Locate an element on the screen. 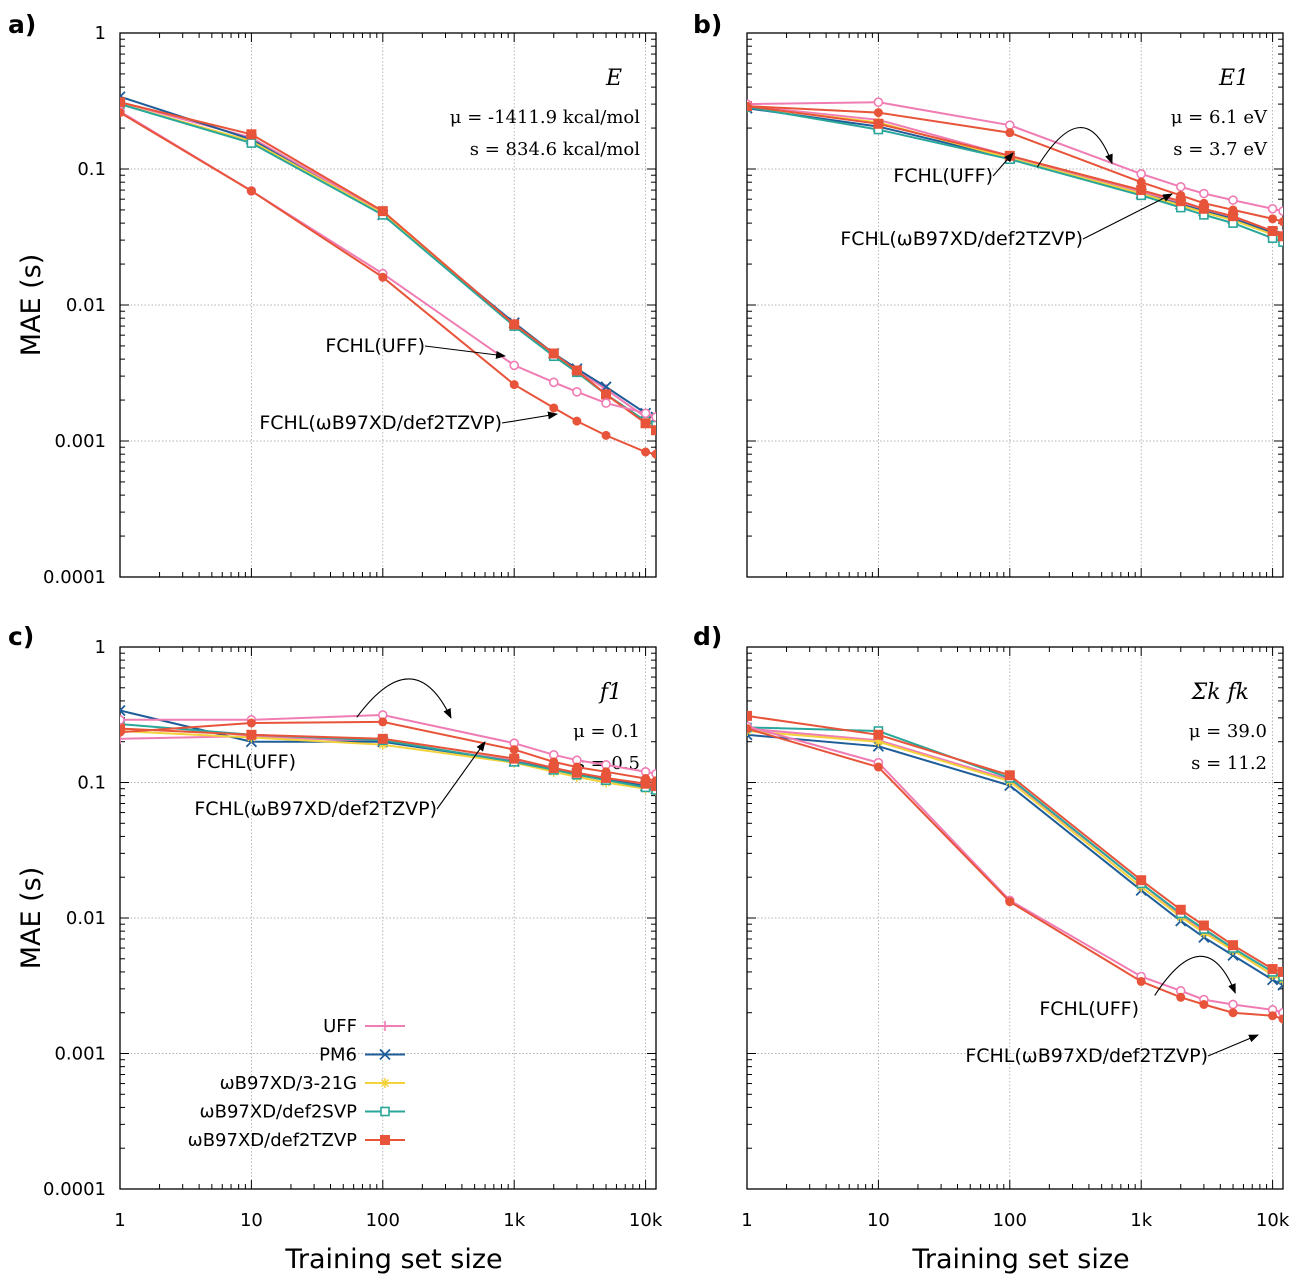 The image size is (1300, 1280). panel-label: d) is located at coordinates (707, 636).